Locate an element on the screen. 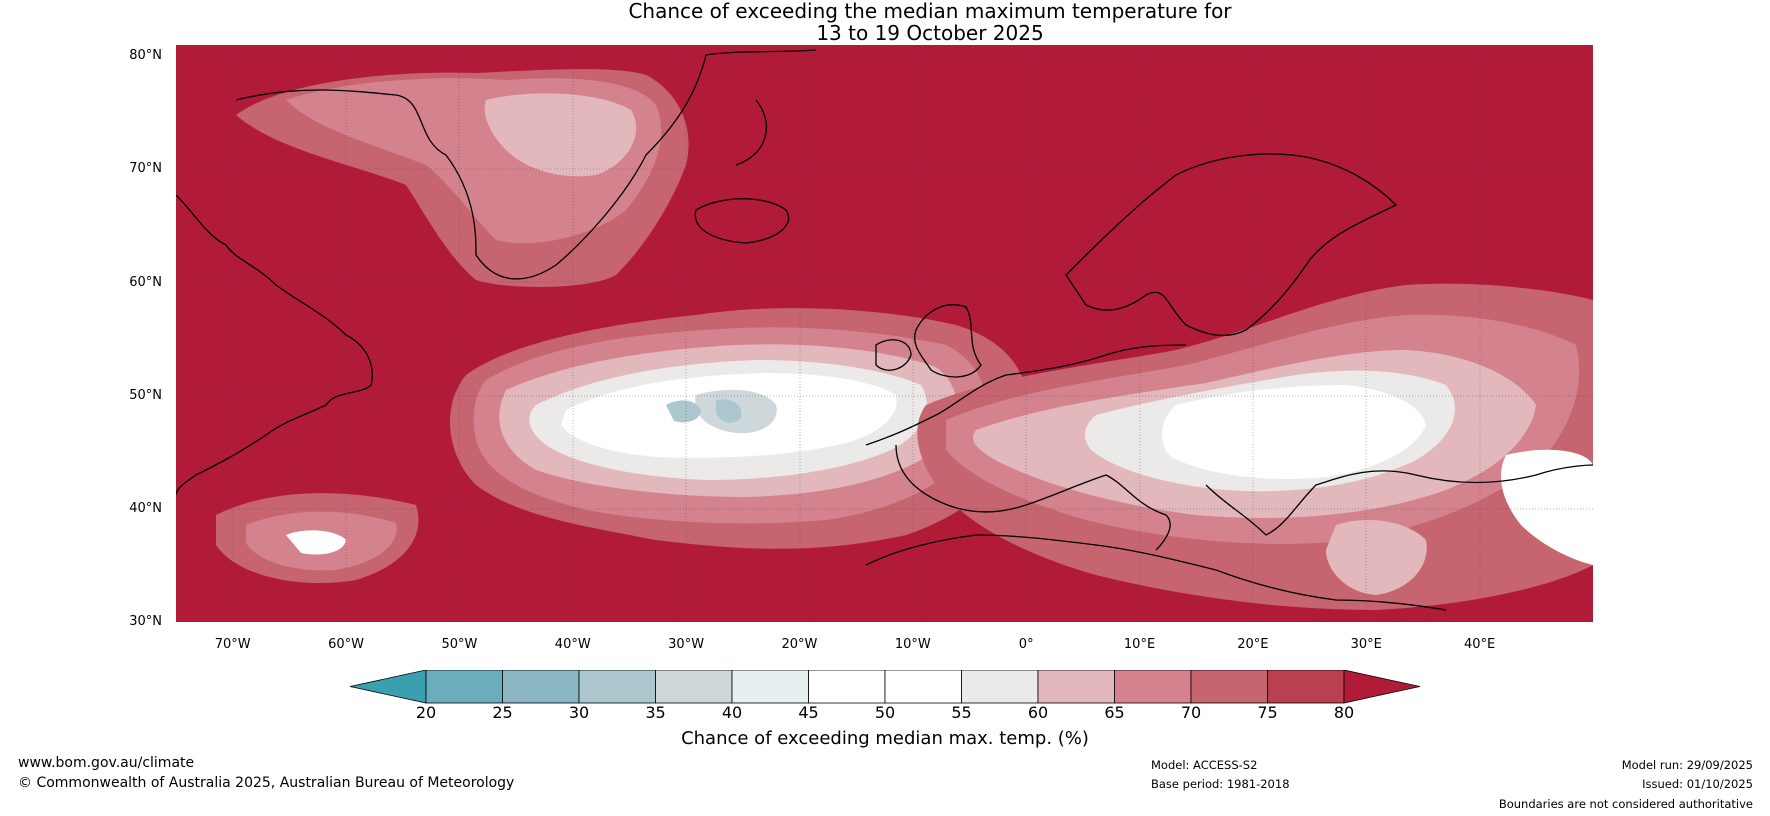 Image resolution: width=1770 pixels, height=816 pixels. colorbar-tick-label: 45 is located at coordinates (808, 712).